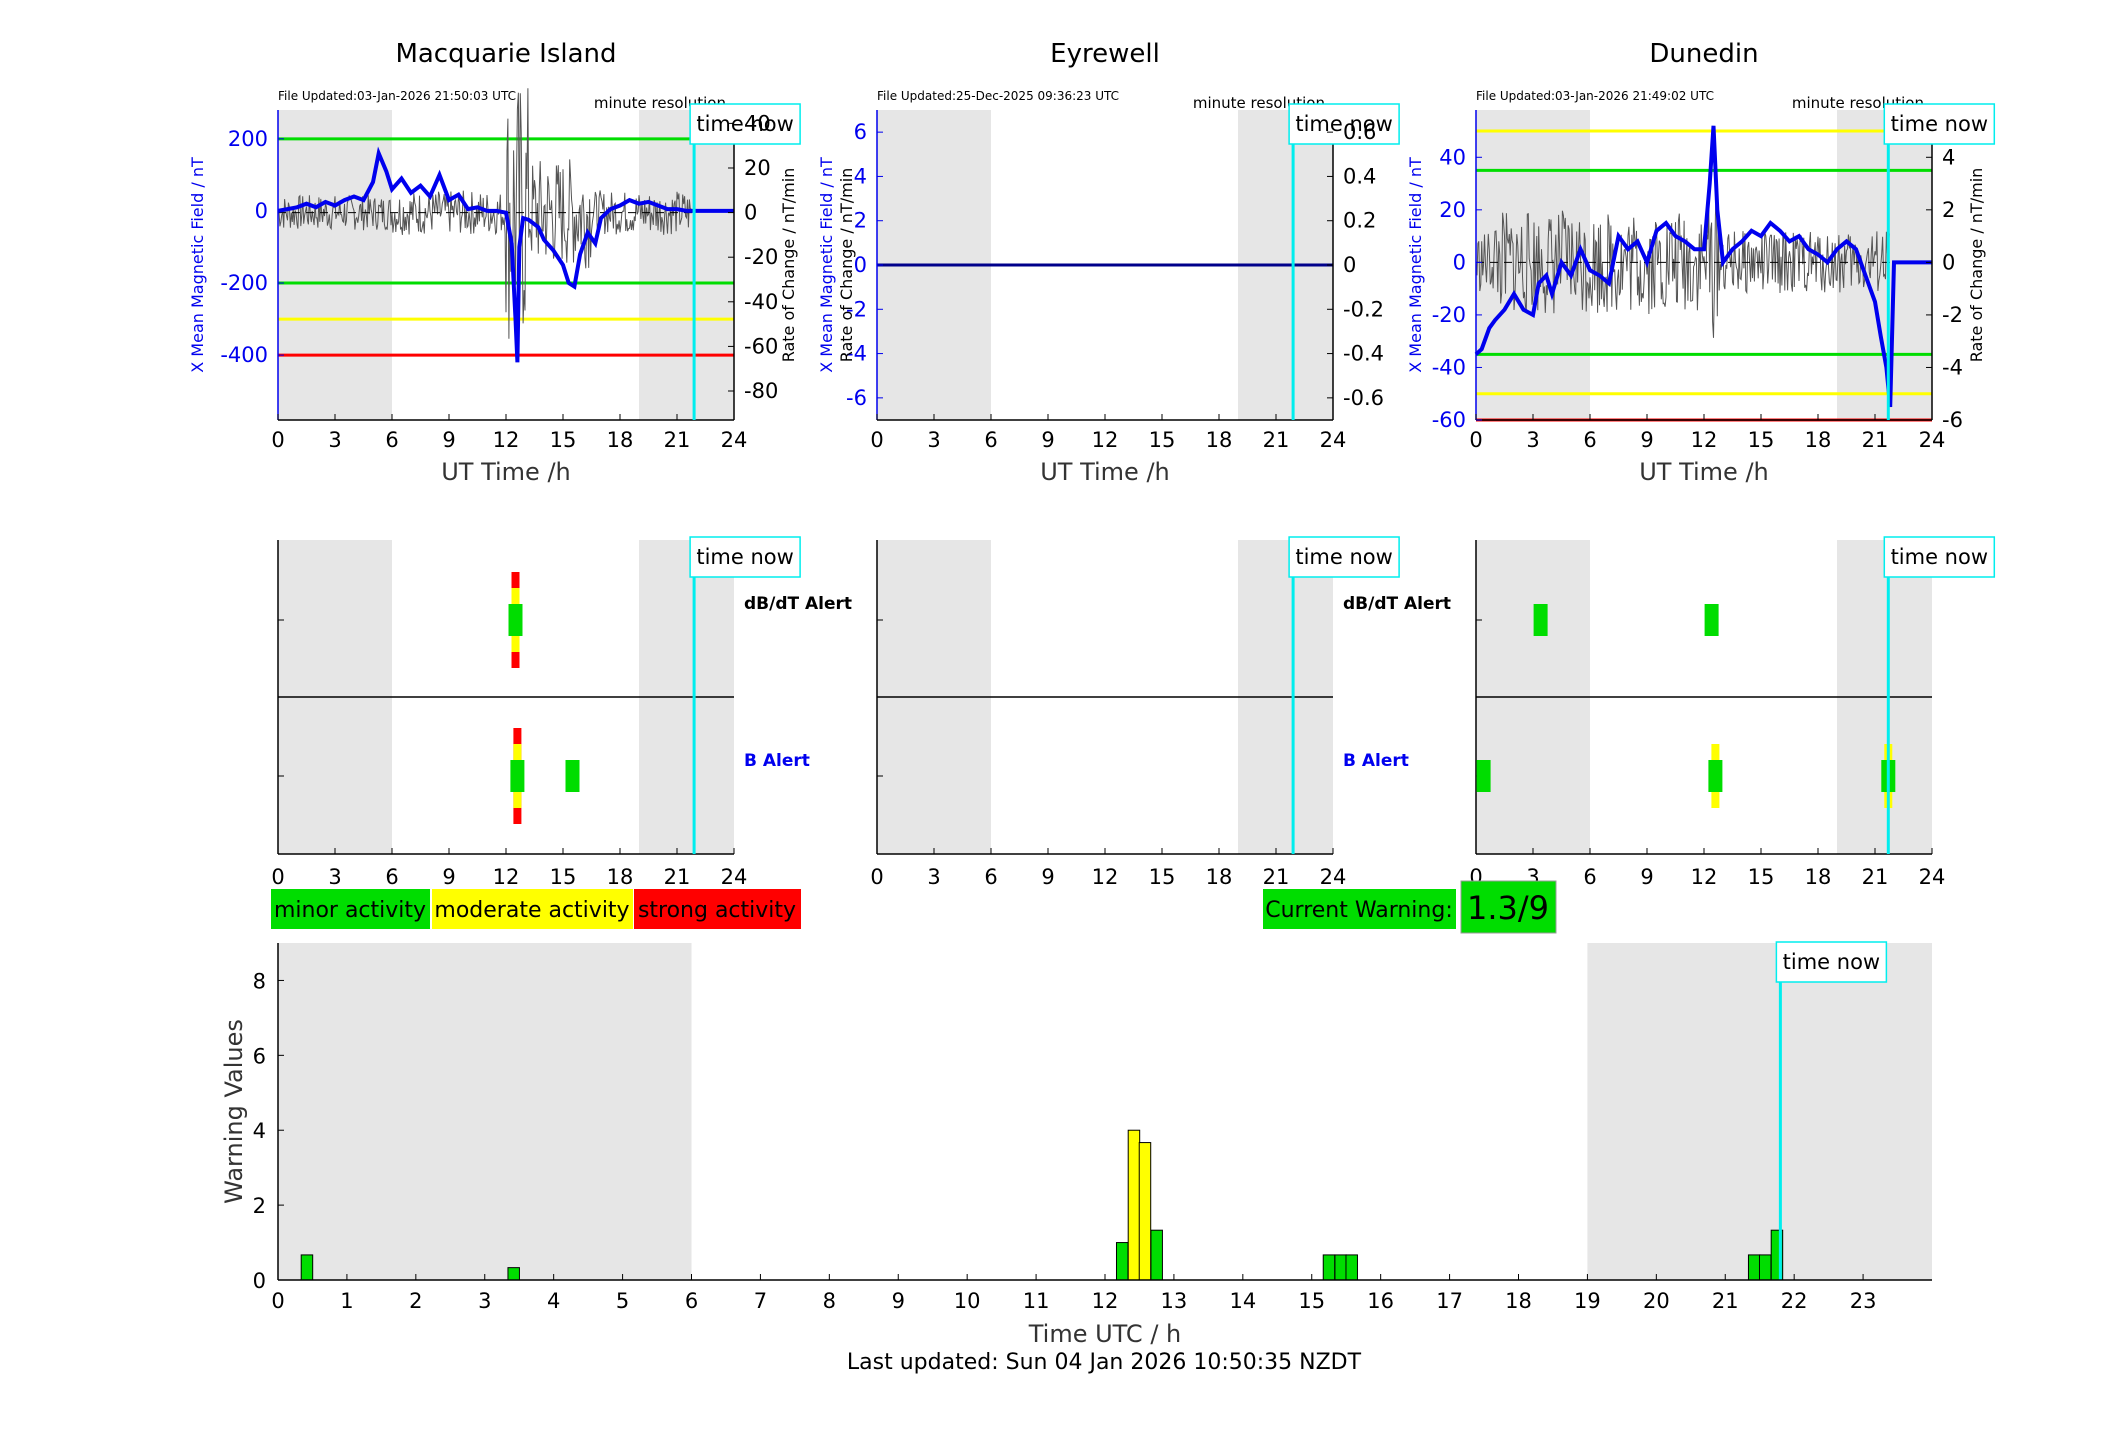 The image size is (2117, 1437). I want to click on y2-tick-label: -0.2, so click(1363, 309).